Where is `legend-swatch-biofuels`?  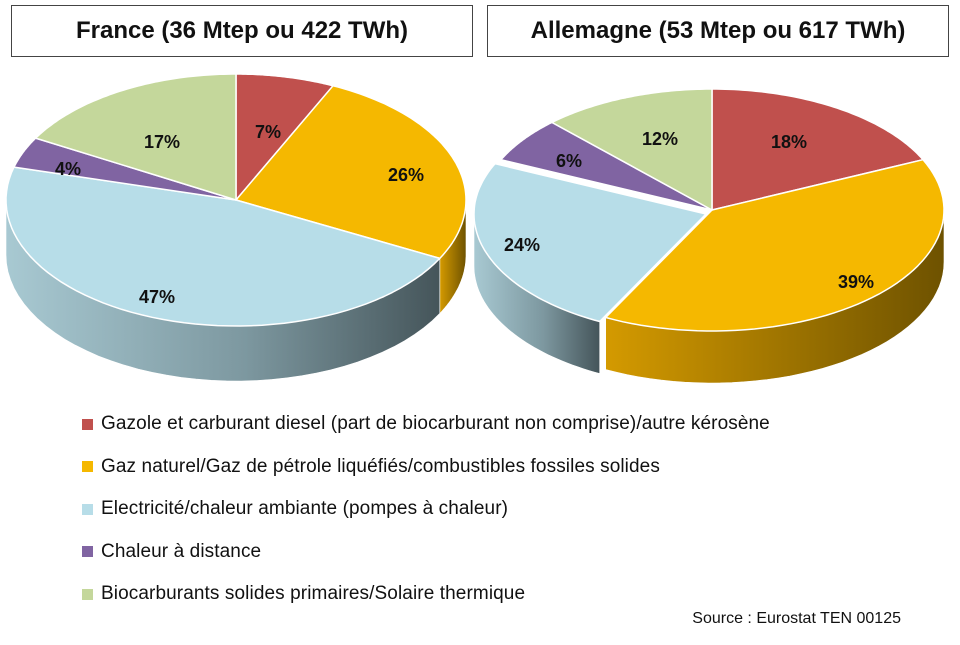
legend-swatch-biofuels is located at coordinates (87, 594).